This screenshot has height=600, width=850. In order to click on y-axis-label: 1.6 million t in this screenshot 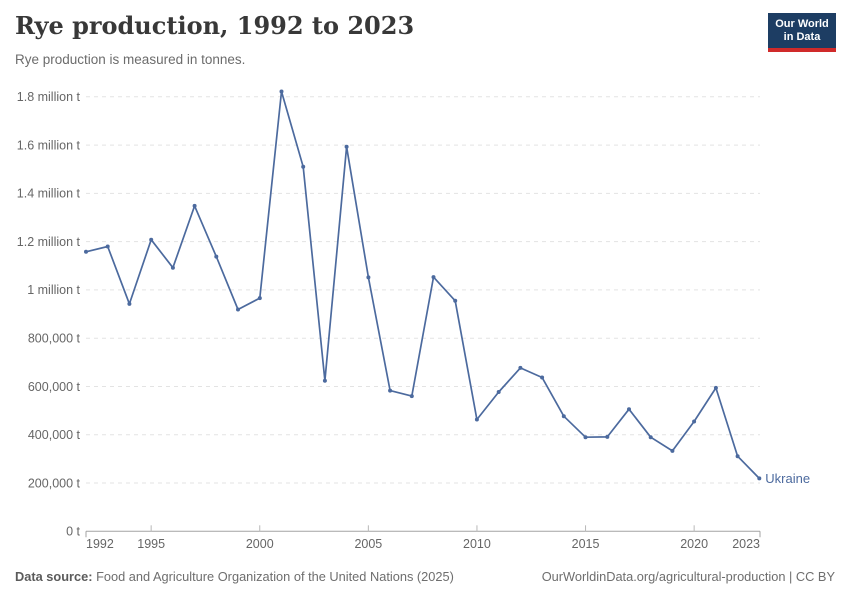, I will do `click(49, 145)`.